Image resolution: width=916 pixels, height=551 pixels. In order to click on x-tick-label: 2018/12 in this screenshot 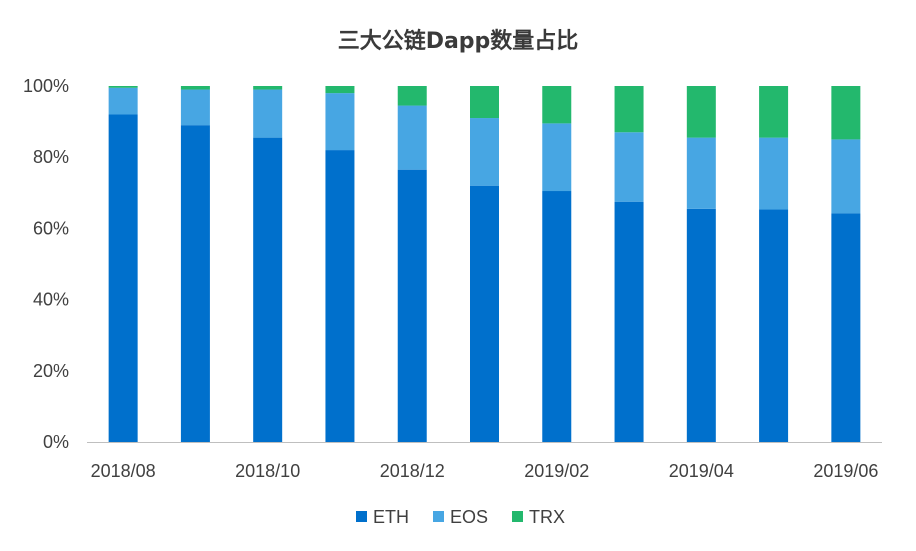, I will do `click(412, 471)`.